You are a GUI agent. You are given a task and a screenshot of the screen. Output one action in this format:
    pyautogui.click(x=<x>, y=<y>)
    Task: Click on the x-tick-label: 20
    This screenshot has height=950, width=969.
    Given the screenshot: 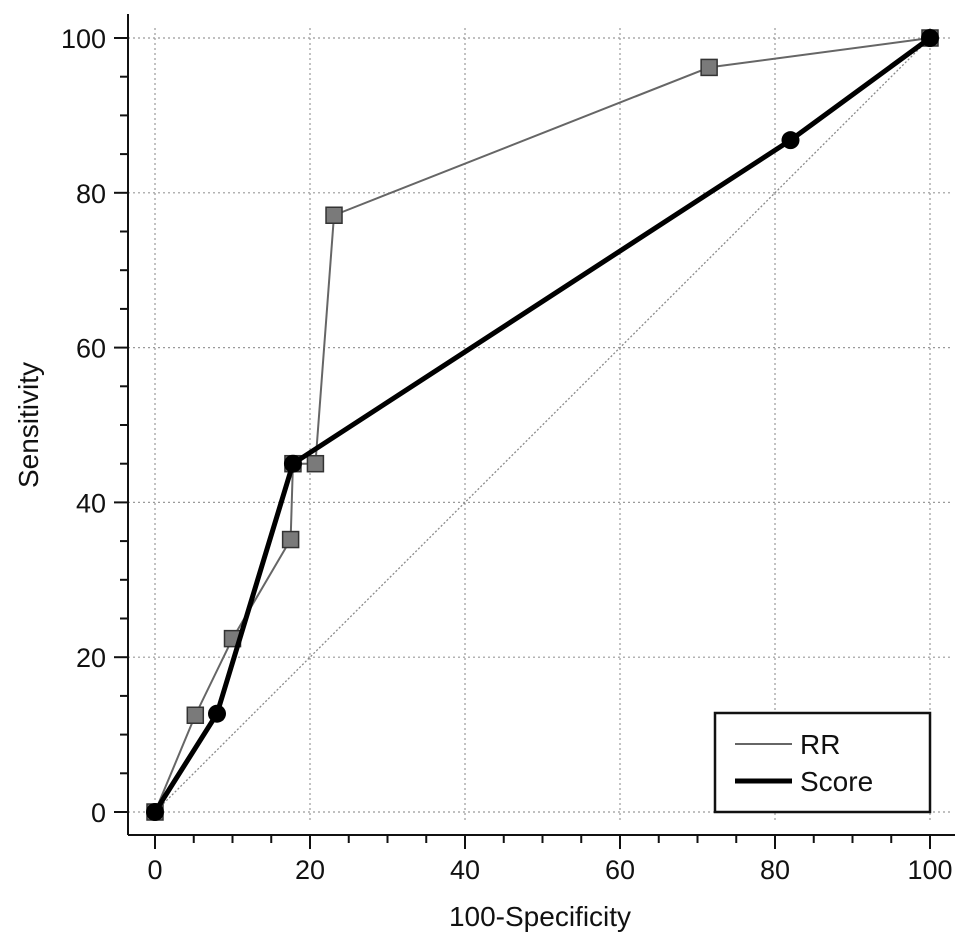 What is the action you would take?
    pyautogui.click(x=310, y=870)
    